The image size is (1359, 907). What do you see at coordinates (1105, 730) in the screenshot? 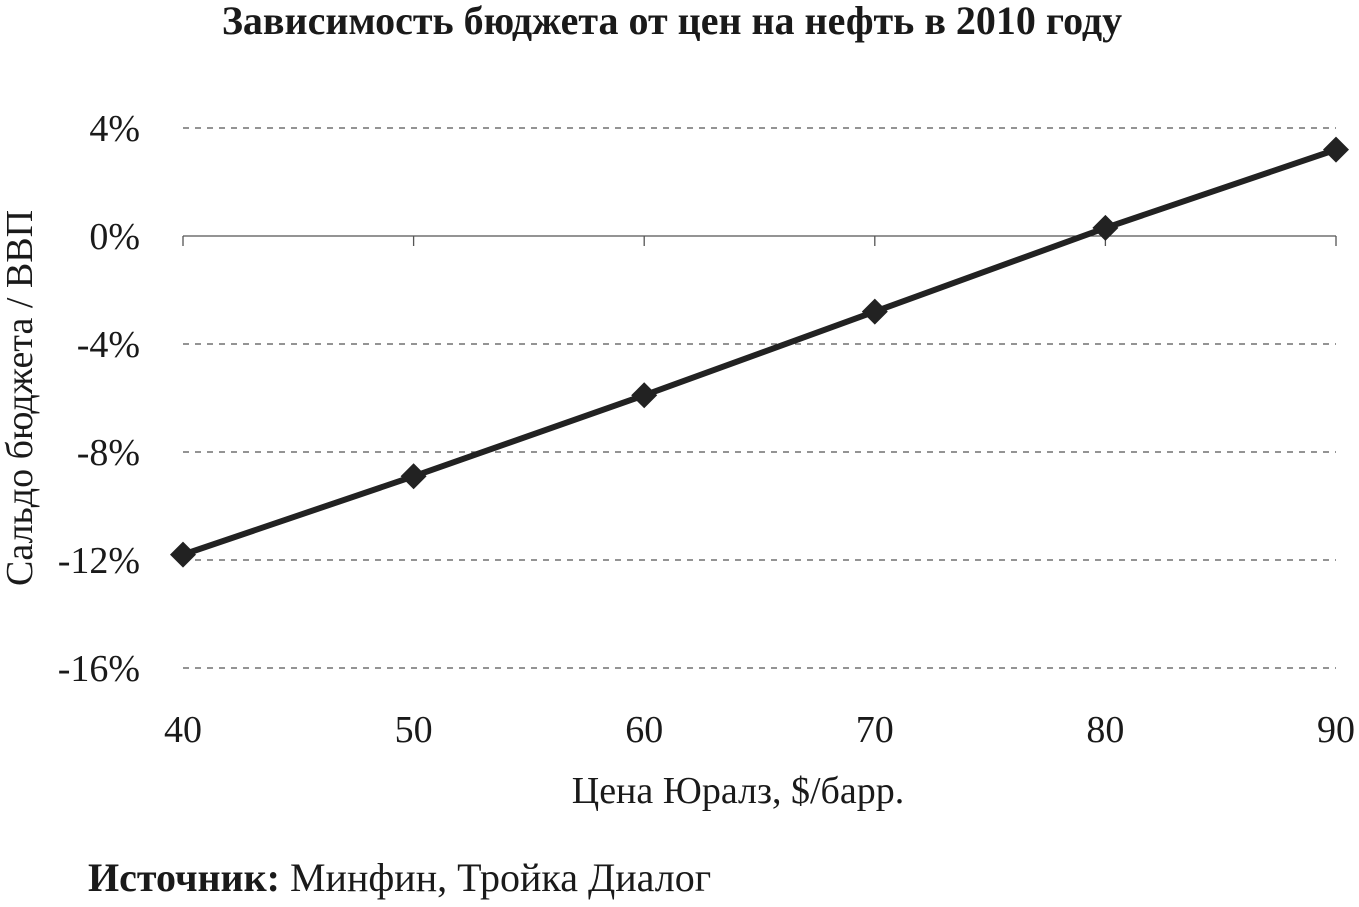
I see `x-tick-label: 80` at bounding box center [1105, 730].